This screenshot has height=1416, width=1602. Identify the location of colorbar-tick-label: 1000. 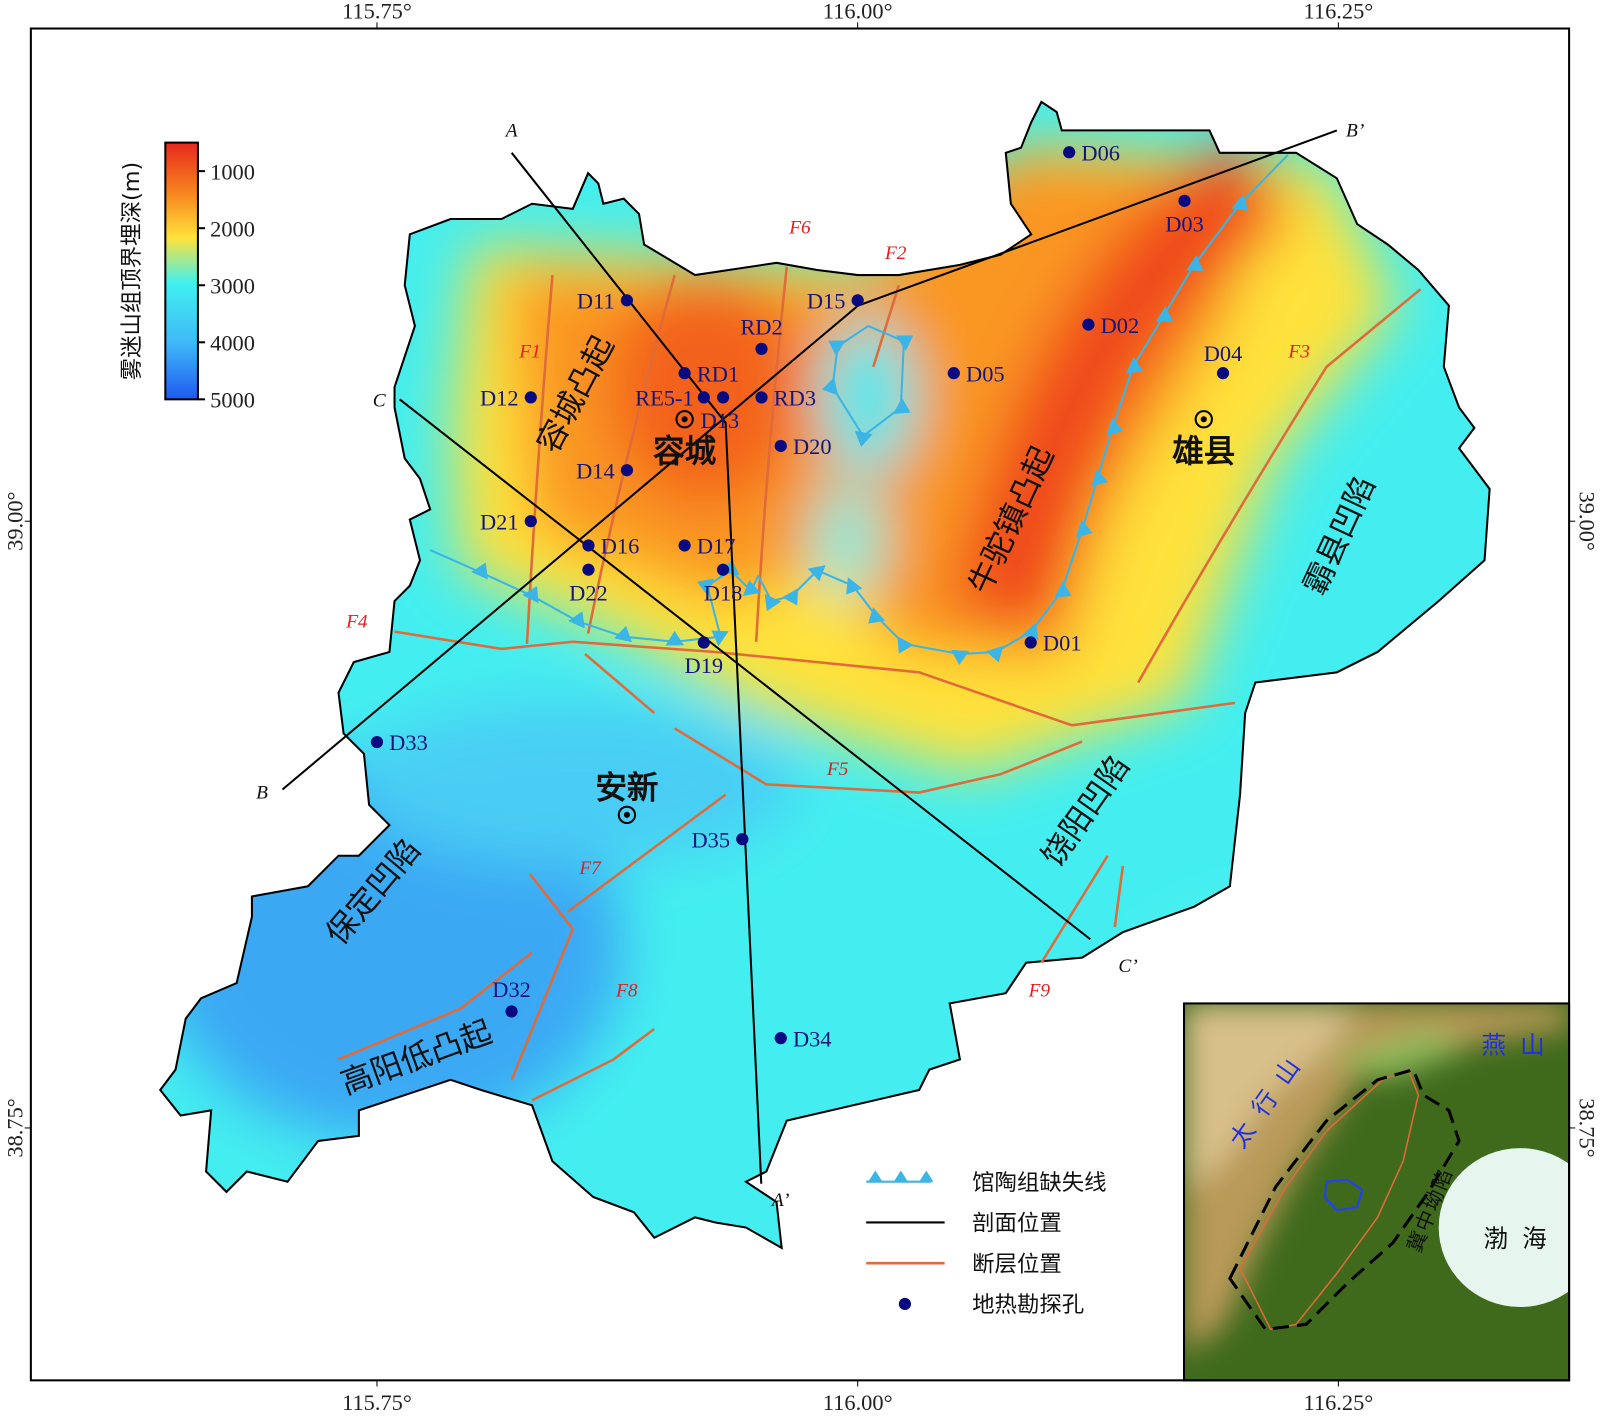
(232, 171).